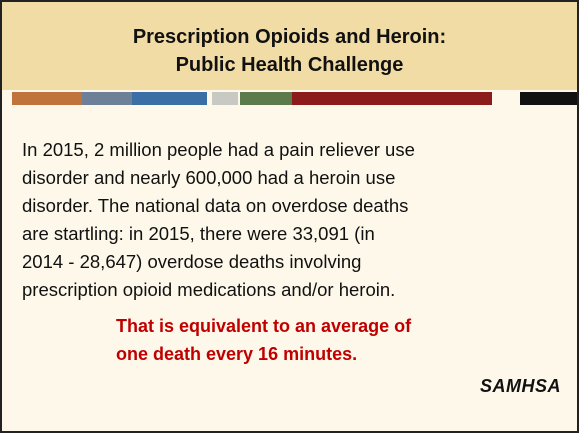 This screenshot has width=579, height=433. What do you see at coordinates (237, 354) in the screenshot?
I see `callout-line: one death every 16 minutes.` at bounding box center [237, 354].